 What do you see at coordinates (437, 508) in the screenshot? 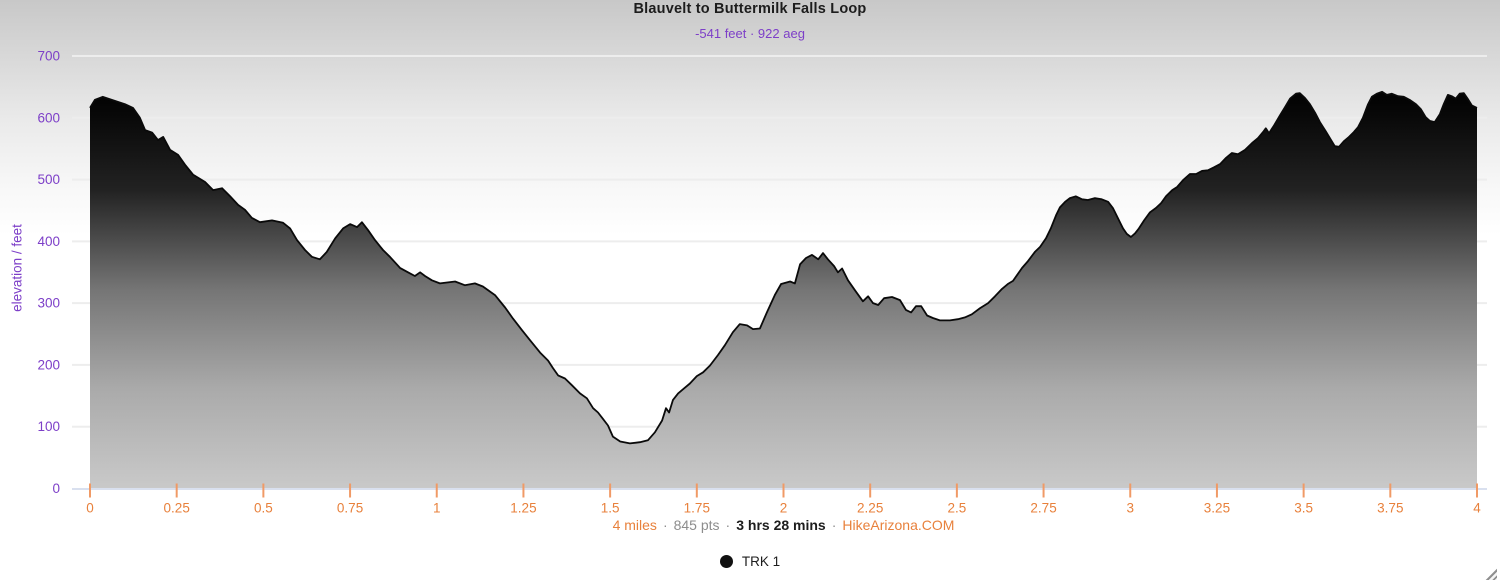
I see `x-tick-label: 1` at bounding box center [437, 508].